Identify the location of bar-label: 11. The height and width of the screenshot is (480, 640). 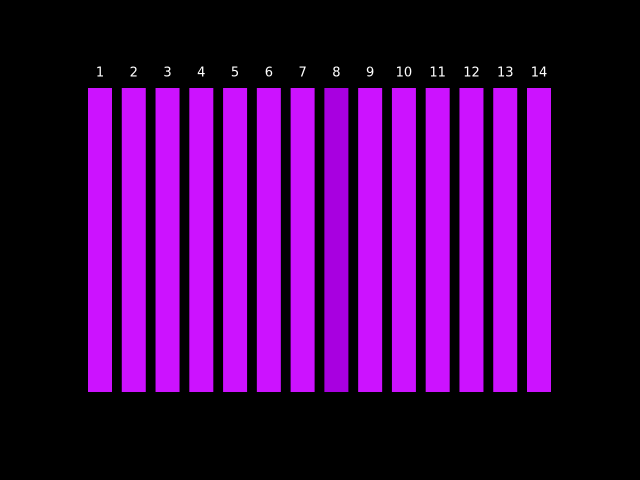
(437, 73).